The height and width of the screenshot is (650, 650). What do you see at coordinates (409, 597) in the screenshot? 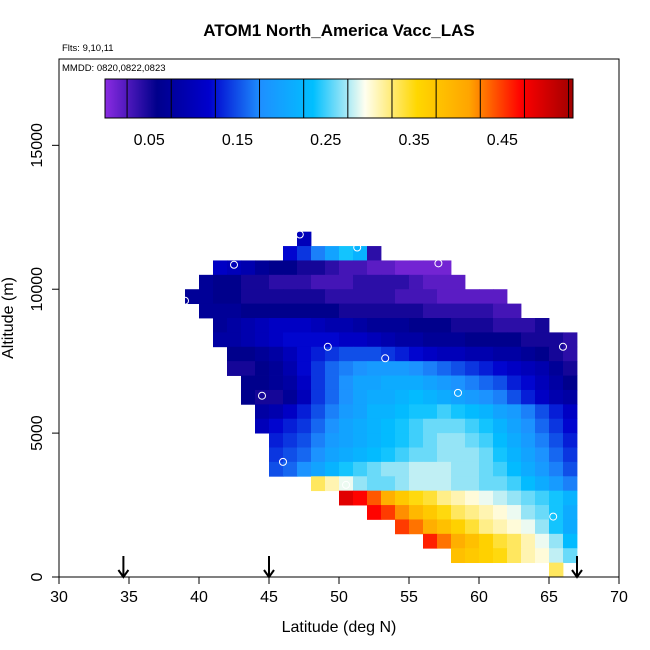
I see `x-tick-label: 55` at bounding box center [409, 597].